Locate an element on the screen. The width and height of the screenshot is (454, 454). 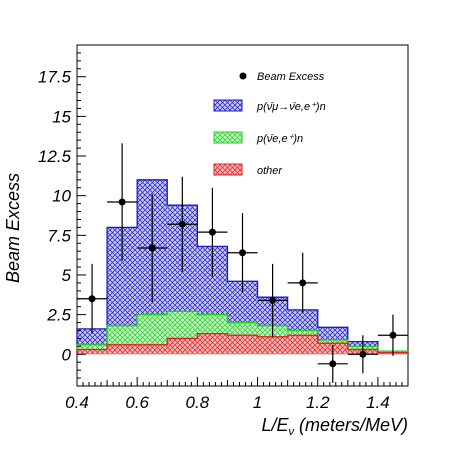
x-tick-label: 1 is located at coordinates (257, 402).